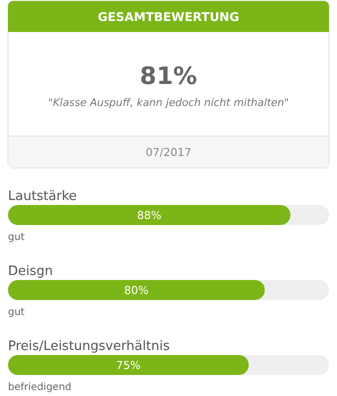  I want to click on text: GESAMTBEWERTUNG, so click(169, 17).